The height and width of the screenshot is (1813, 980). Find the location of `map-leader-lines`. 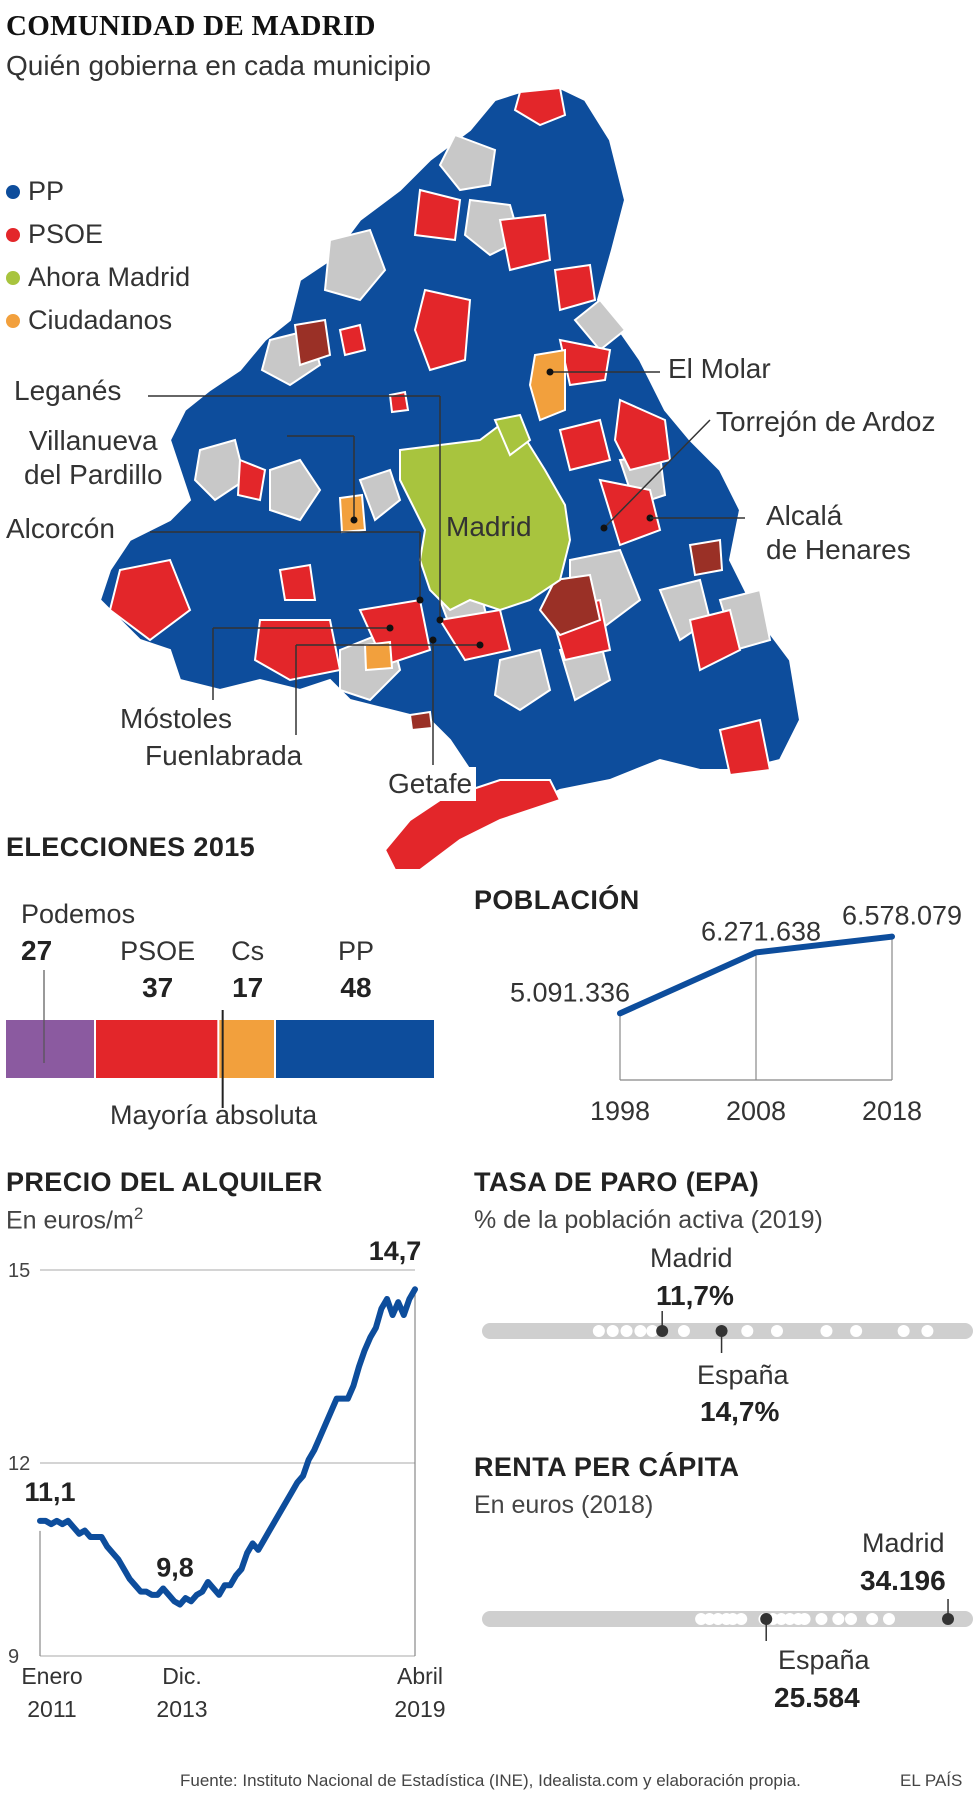

map-leader-lines is located at coordinates (429, 568).